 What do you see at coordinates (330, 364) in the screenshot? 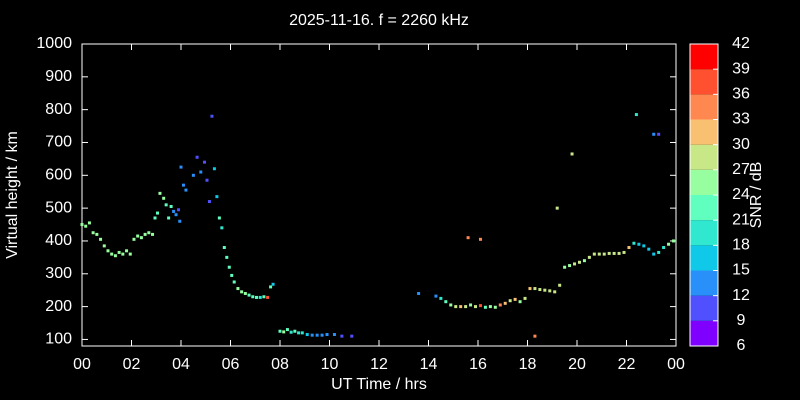
I see `x-tick-label: 10` at bounding box center [330, 364].